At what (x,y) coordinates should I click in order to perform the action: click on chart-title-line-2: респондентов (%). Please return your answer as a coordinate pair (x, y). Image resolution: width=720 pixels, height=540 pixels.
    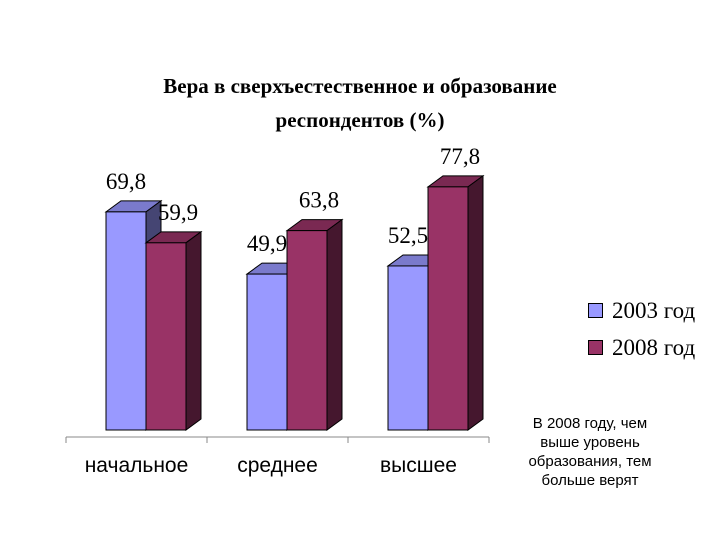
    Looking at the image, I should click on (360, 120).